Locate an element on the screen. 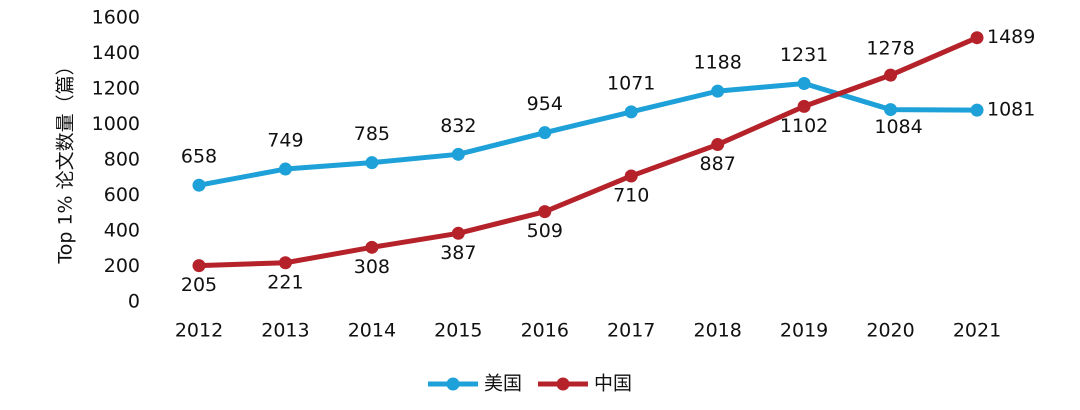 The width and height of the screenshot is (1080, 410). data-label: 1188 is located at coordinates (717, 63).